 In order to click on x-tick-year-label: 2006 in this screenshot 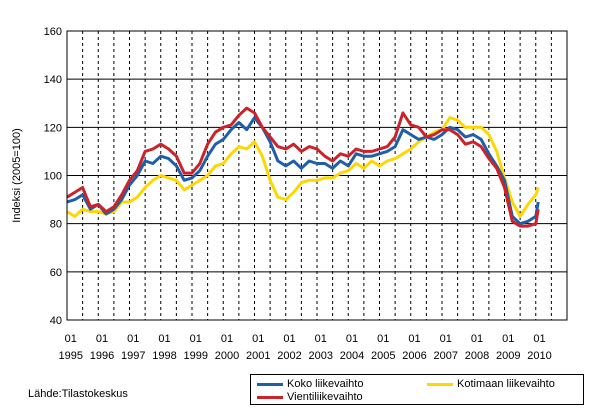, I will do `click(414, 356)`.